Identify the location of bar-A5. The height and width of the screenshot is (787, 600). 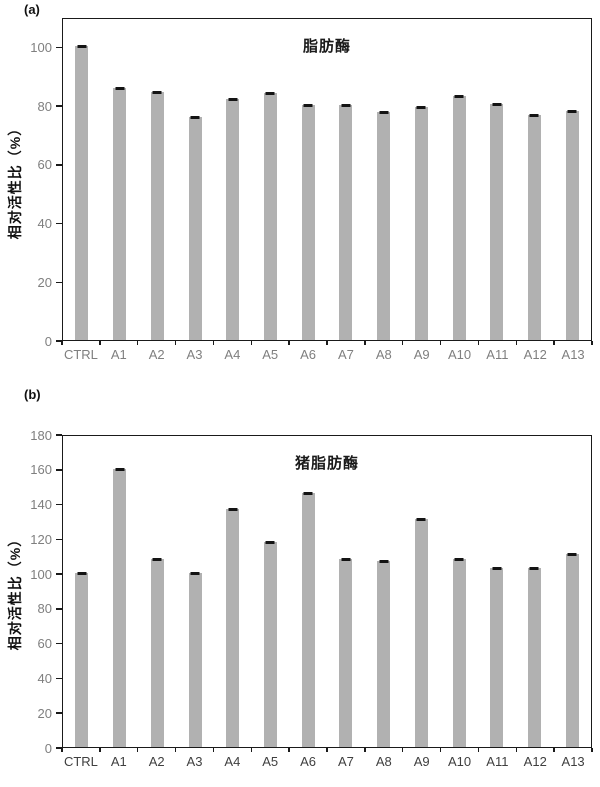
(270, 643).